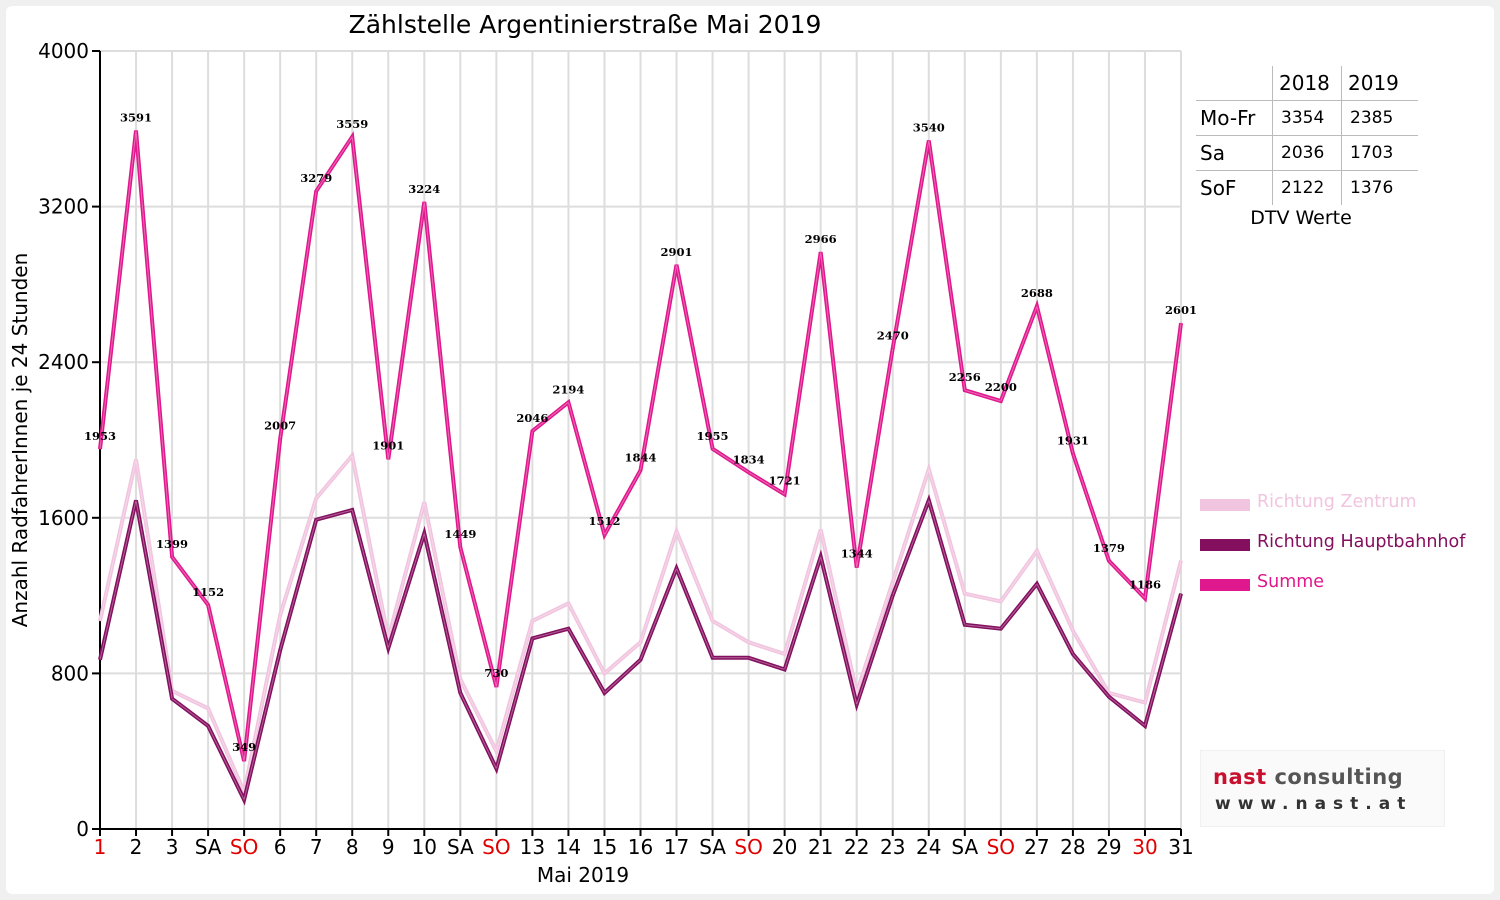 The image size is (1500, 900). I want to click on data-label: 3559, so click(352, 124).